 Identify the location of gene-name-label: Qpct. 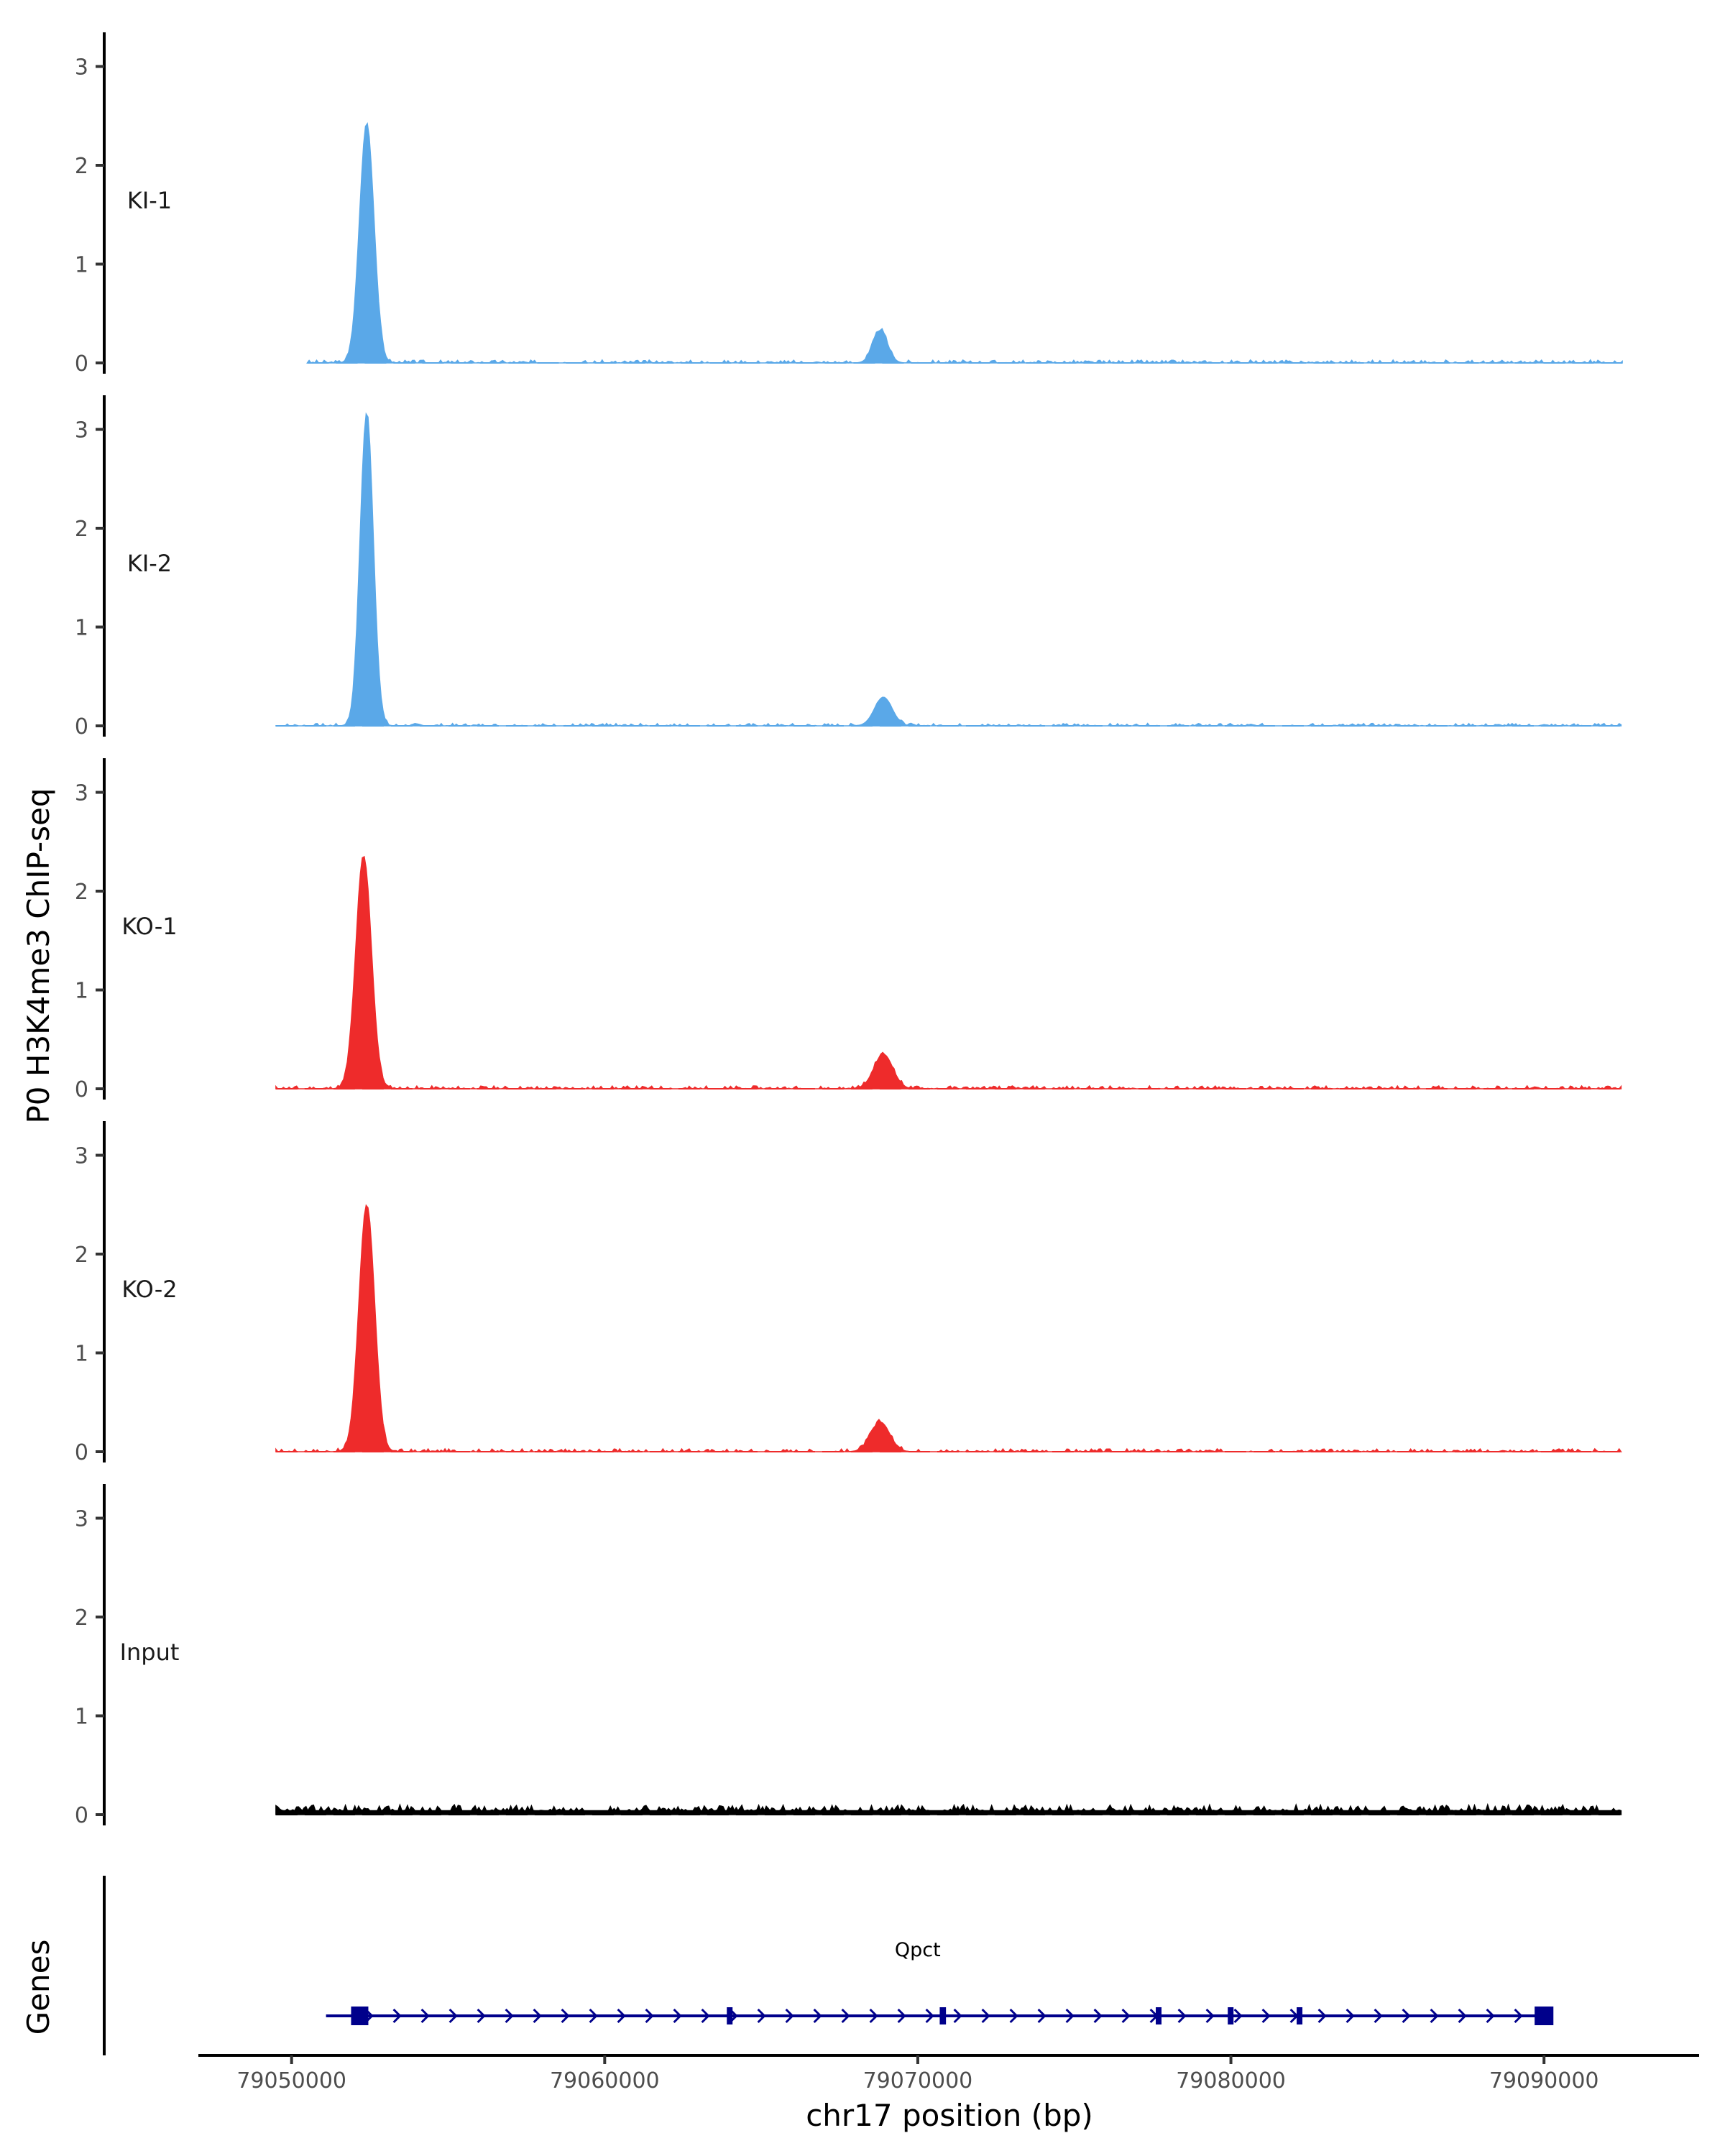
(918, 1950).